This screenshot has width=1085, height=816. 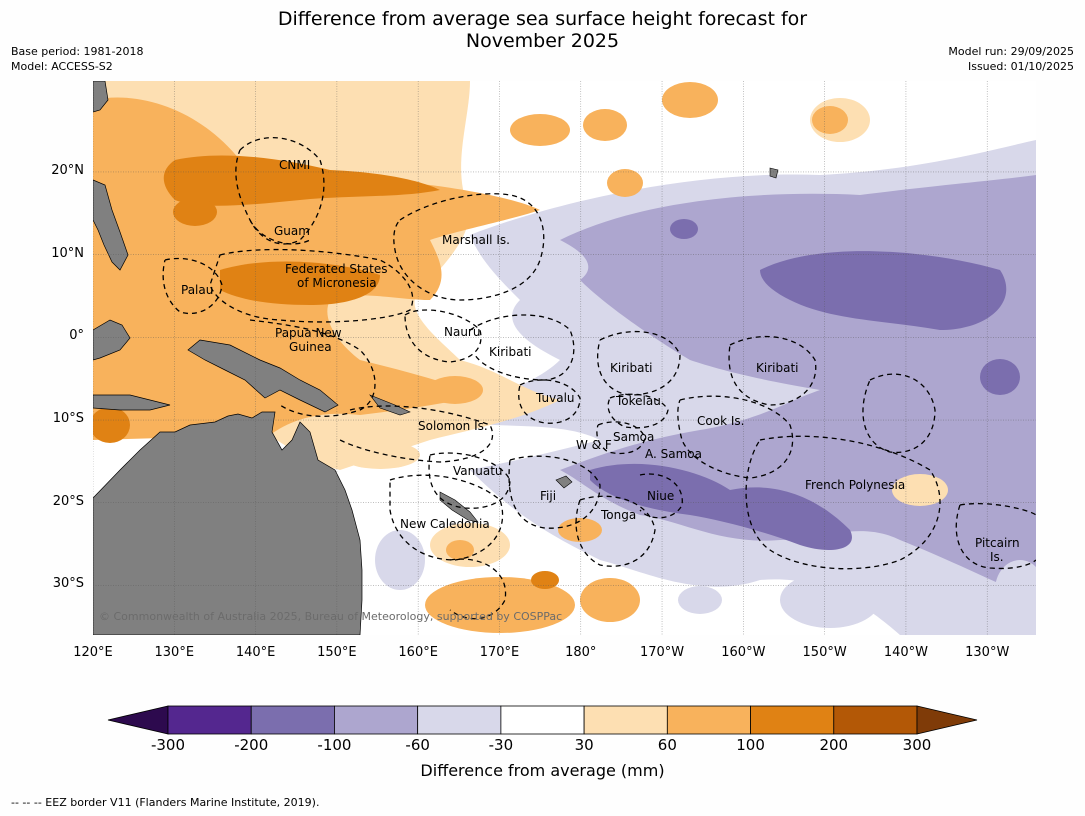 I want to click on region-label: Pitcairn, so click(x=997, y=543).